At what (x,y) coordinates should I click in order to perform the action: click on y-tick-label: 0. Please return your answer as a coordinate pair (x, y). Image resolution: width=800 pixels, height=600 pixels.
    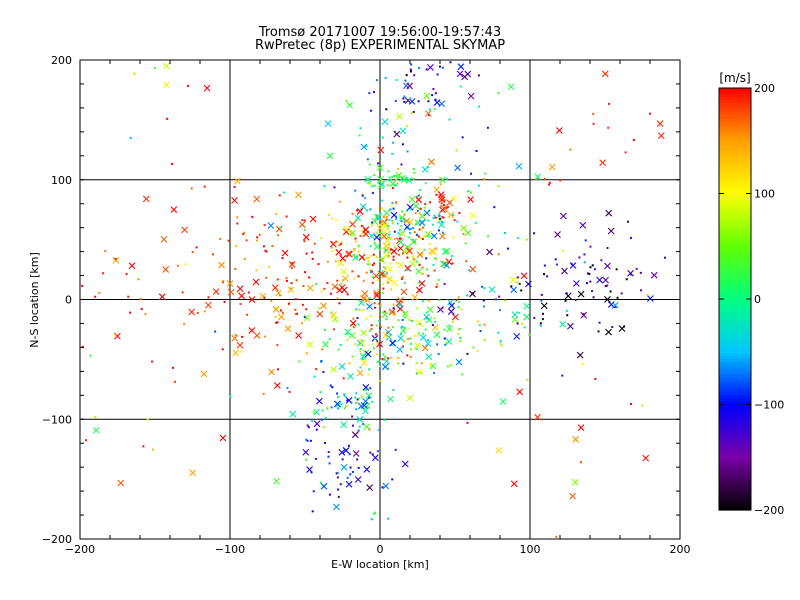
    Looking at the image, I should click on (68, 300).